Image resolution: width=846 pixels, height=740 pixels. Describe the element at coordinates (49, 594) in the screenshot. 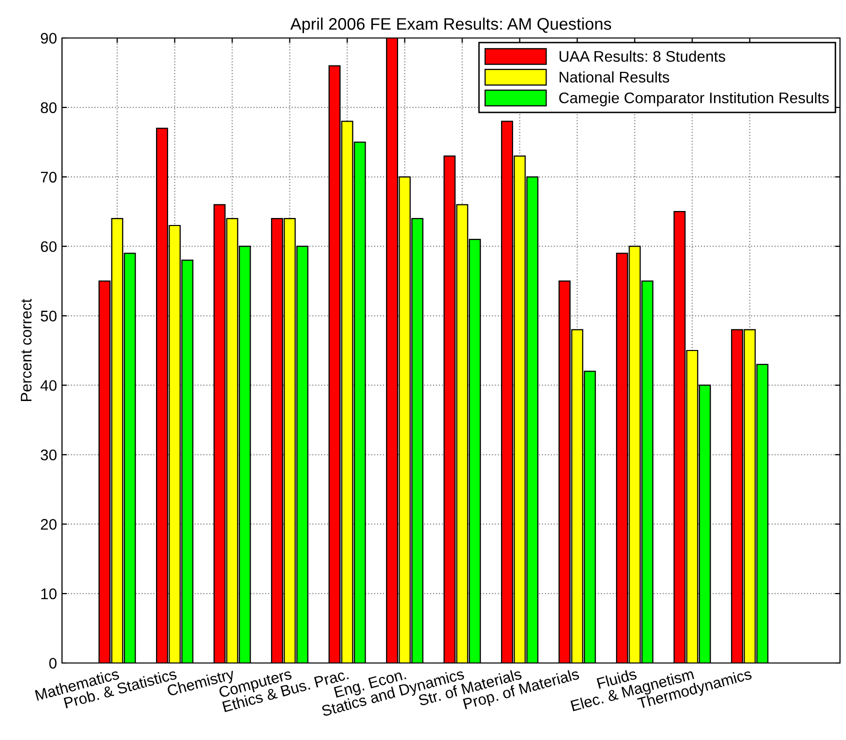

I see `y-tick-label: 10` at that location.